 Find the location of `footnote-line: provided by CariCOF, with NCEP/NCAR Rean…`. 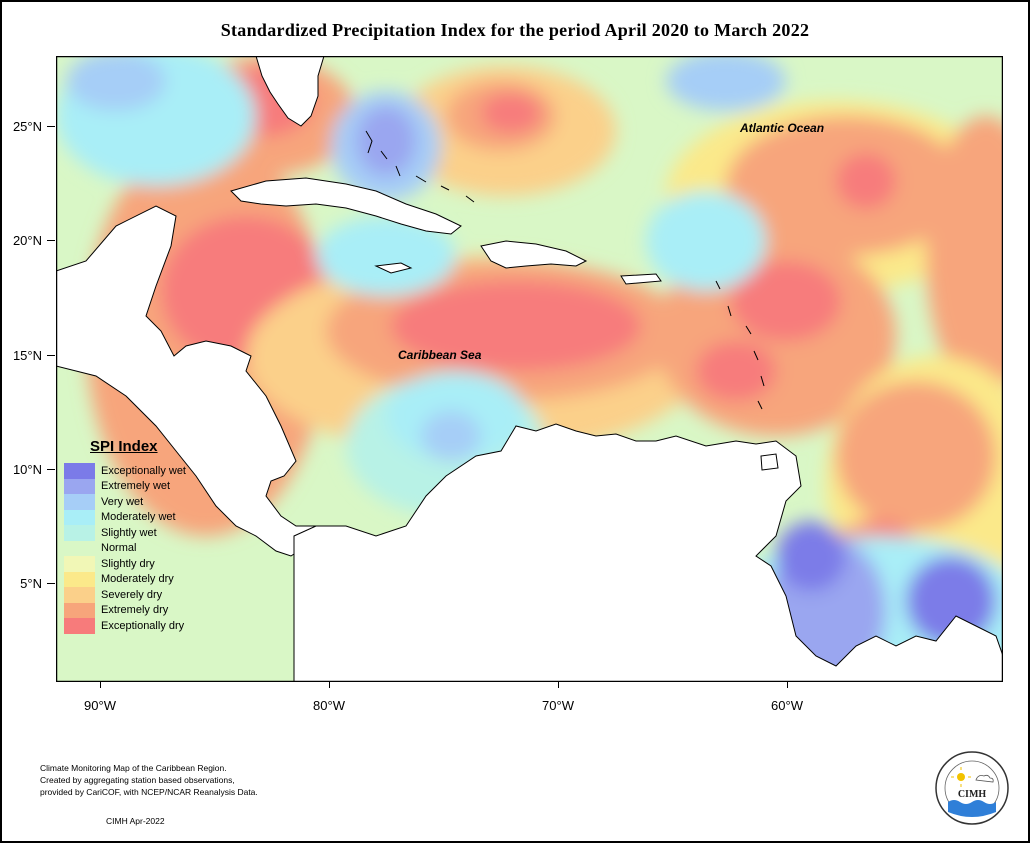

footnote-line: provided by CariCOF, with NCEP/NCAR Rean… is located at coordinates (149, 792).